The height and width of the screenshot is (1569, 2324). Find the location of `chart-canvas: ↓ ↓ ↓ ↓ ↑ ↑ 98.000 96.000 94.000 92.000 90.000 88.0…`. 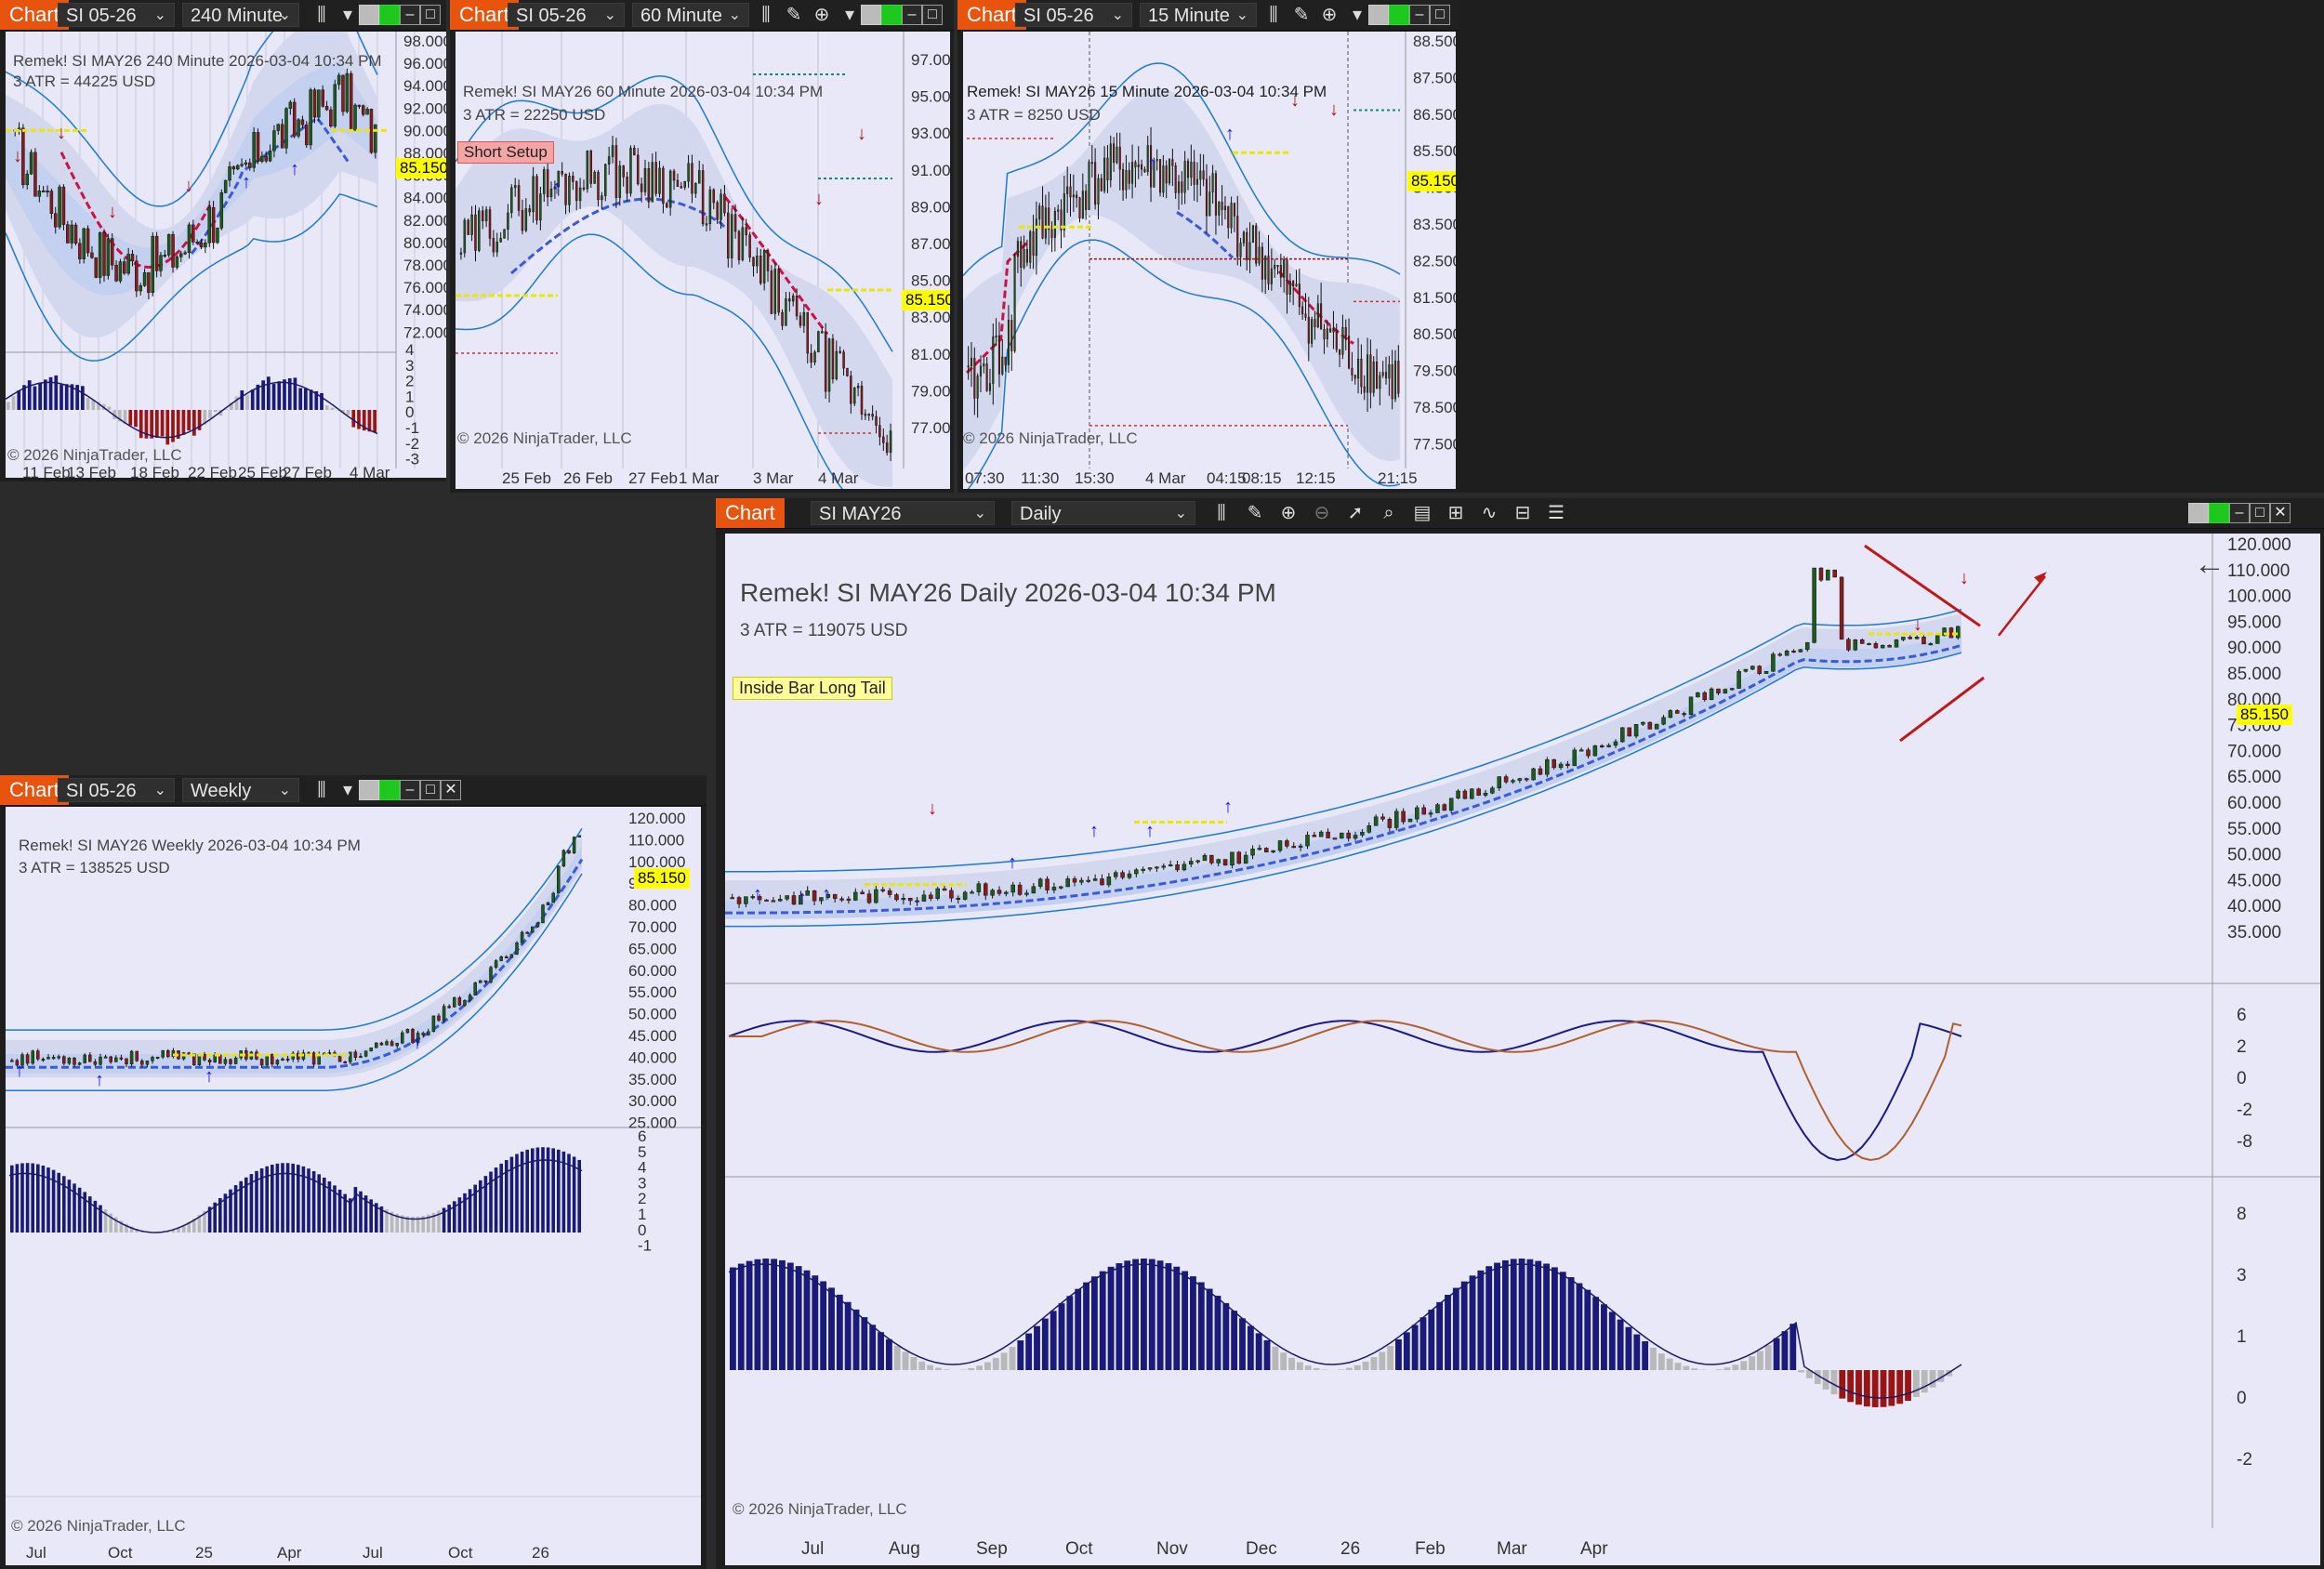

chart-canvas: ↓ ↓ ↓ ↓ ↑ ↑ 98.000 96.000 94.000 92.000 90.000 88.0… is located at coordinates (226, 255).